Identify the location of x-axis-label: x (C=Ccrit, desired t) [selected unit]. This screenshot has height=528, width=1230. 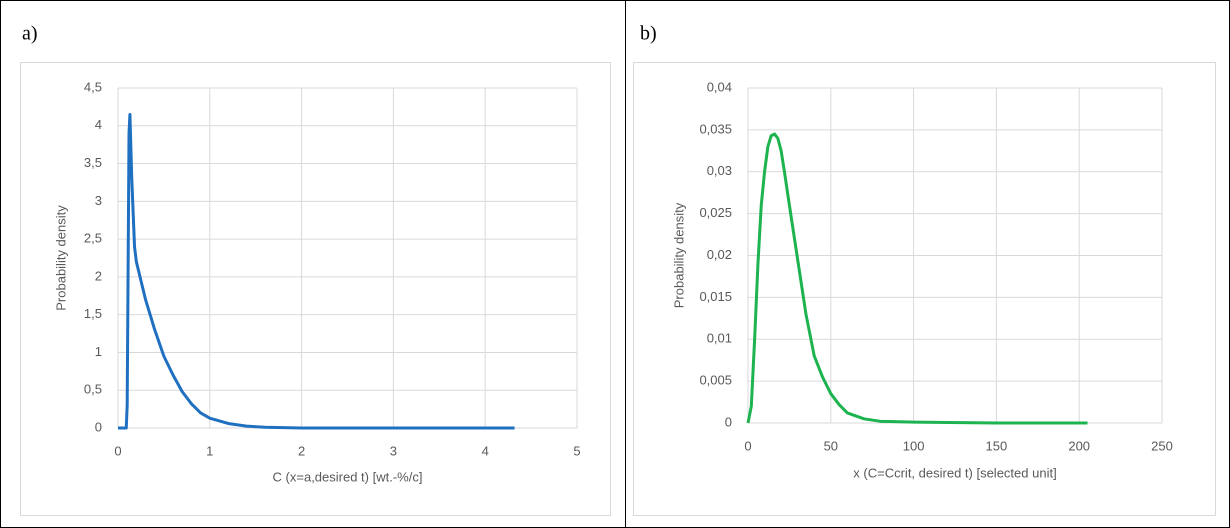
(954, 472).